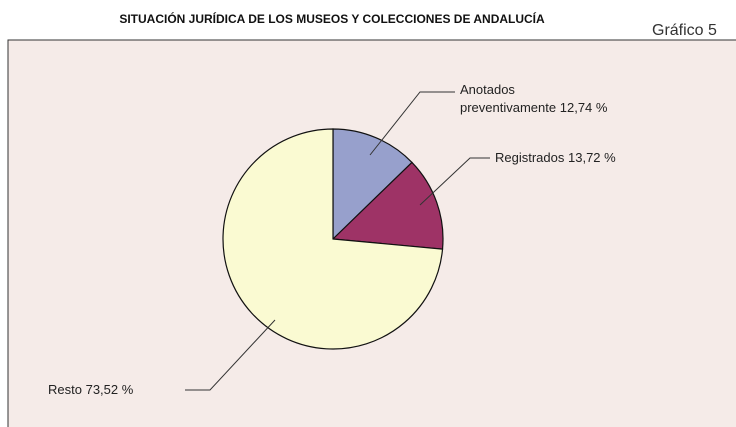 The image size is (736, 427). I want to click on slice-label: Resto 73,52 %, so click(148, 390).